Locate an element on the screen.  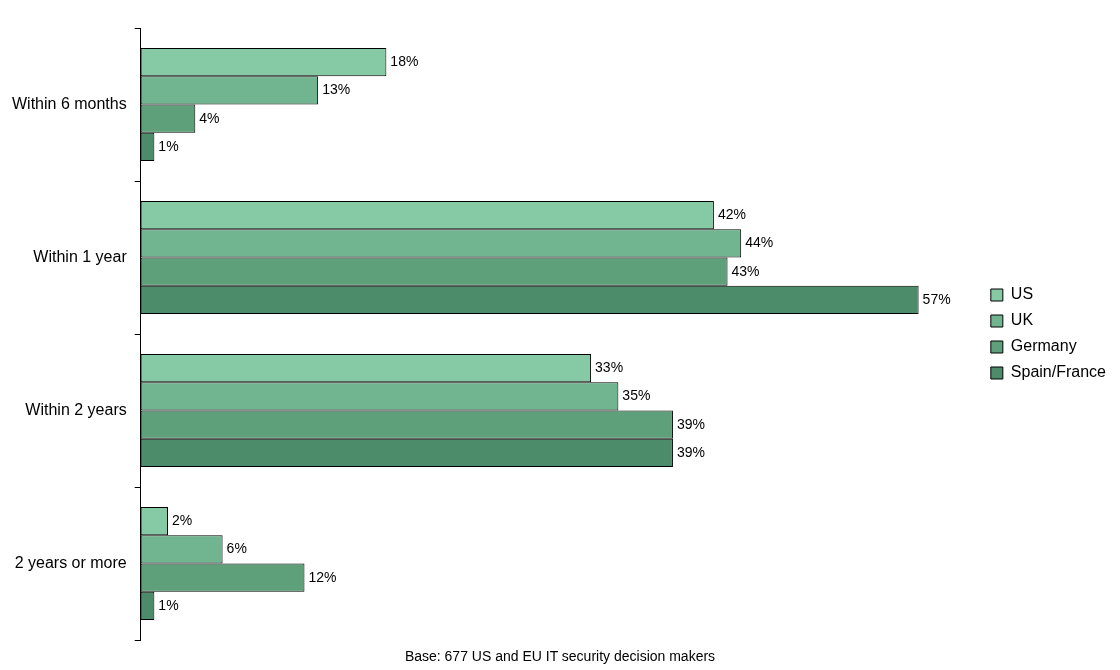
data-label: 4% is located at coordinates (209, 117).